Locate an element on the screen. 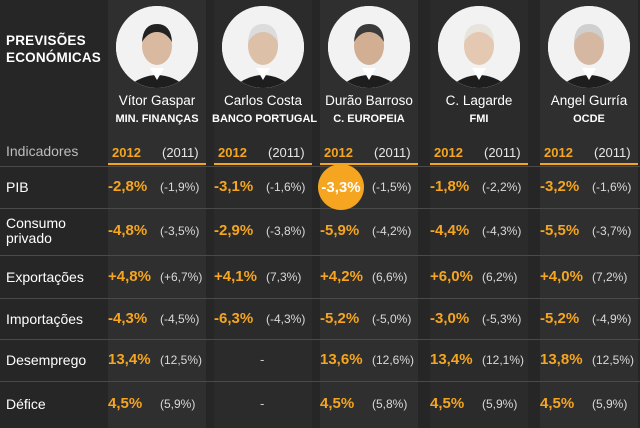  person-header: Angel Gurría OCDE is located at coordinates (589, 66).